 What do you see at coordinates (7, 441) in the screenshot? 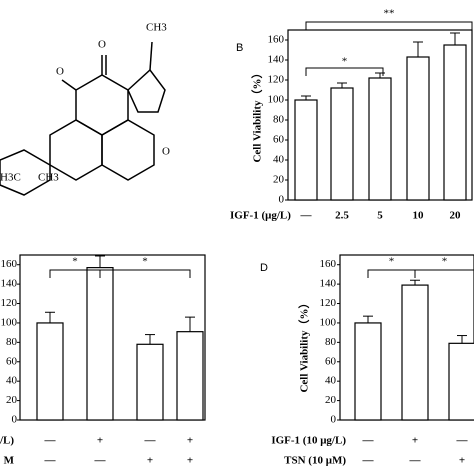
I see `treatment-label: g/L)` at bounding box center [7, 441].